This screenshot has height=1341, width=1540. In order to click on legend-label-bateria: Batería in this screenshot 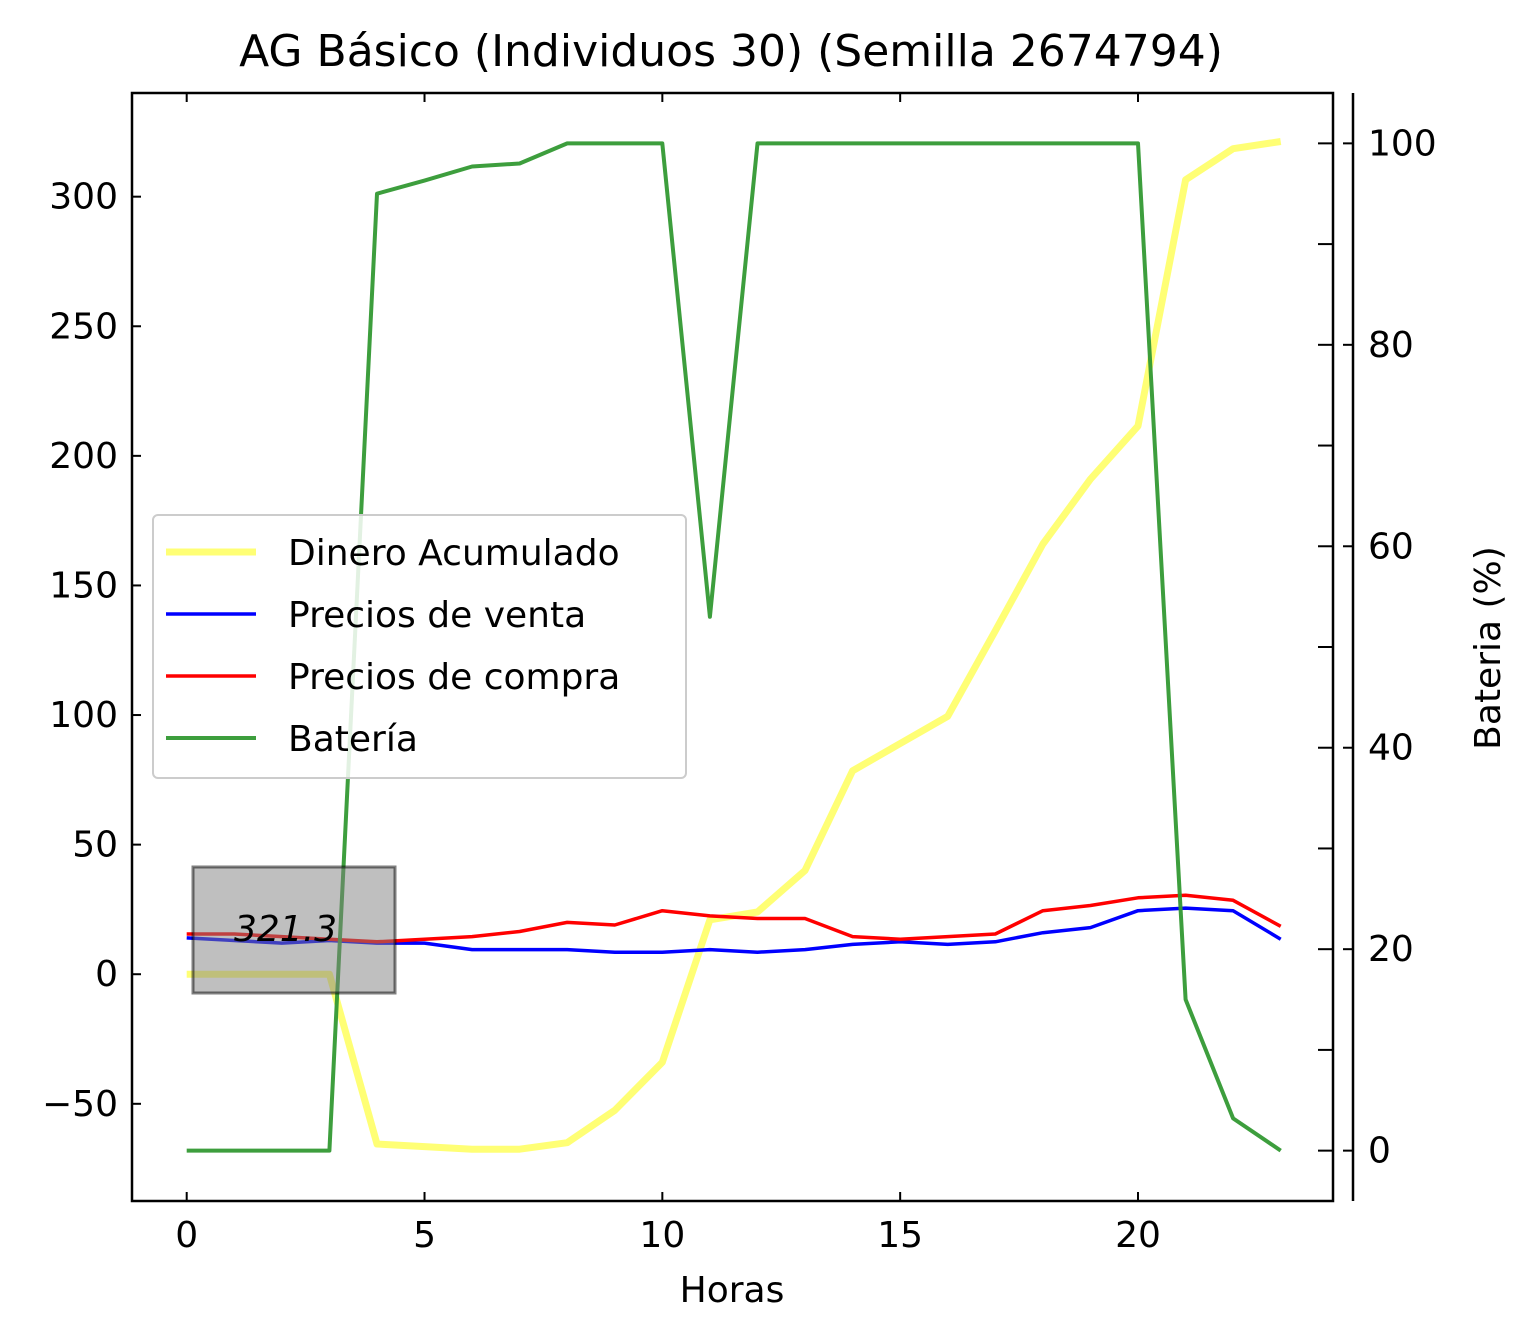, I will do `click(353, 739)`.